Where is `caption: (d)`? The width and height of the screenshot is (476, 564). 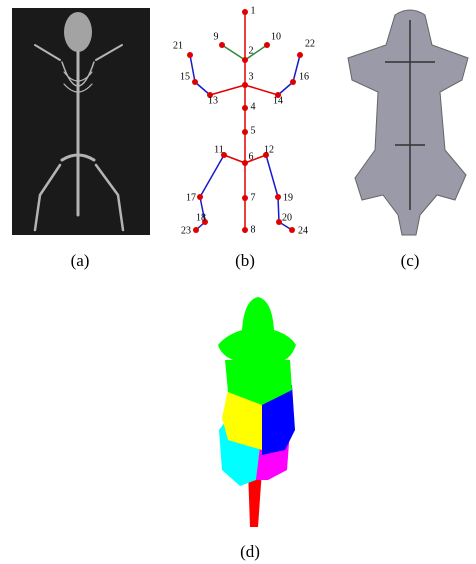
caption: (d) is located at coordinates (250, 551).